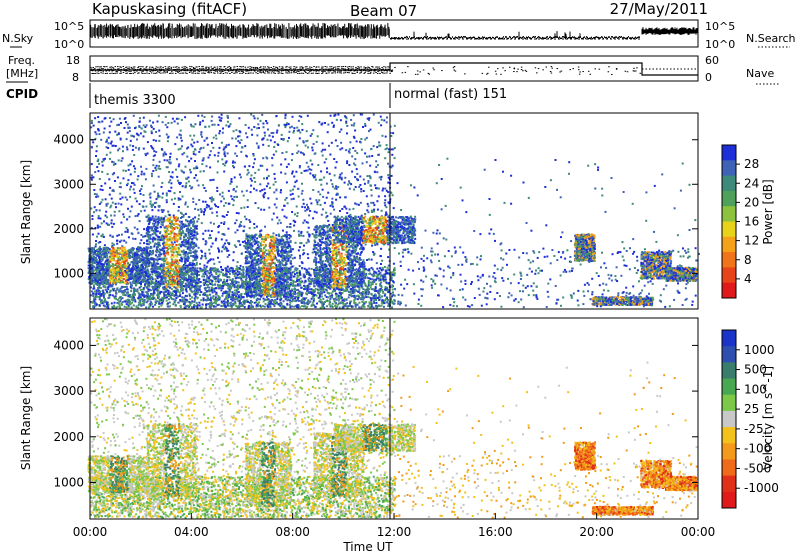 This screenshot has height=554, width=800. I want to click on freq-series, so click(366, 70).